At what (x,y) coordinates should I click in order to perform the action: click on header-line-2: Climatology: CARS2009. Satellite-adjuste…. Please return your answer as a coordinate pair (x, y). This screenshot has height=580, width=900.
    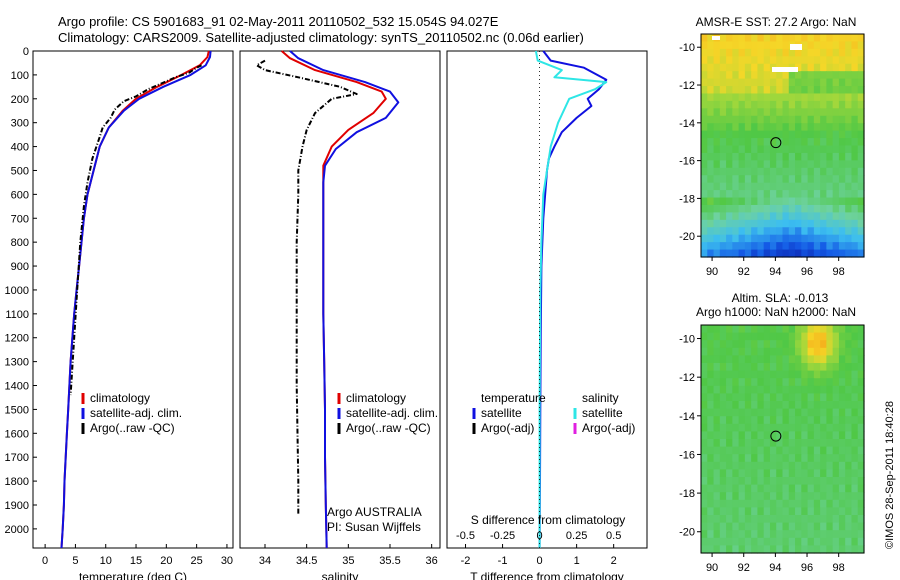
    Looking at the image, I should click on (321, 37).